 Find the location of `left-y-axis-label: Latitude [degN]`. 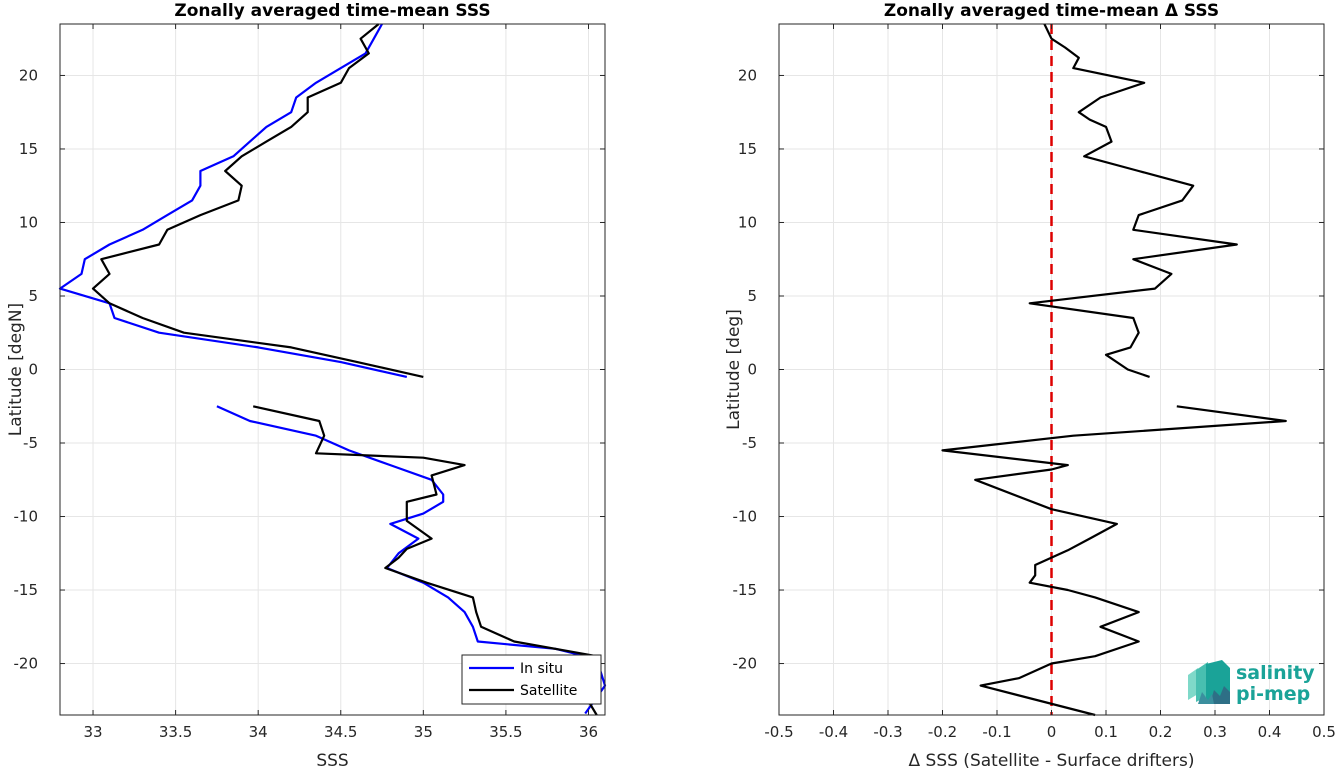

left-y-axis-label: Latitude [degN] is located at coordinates (16, 369).